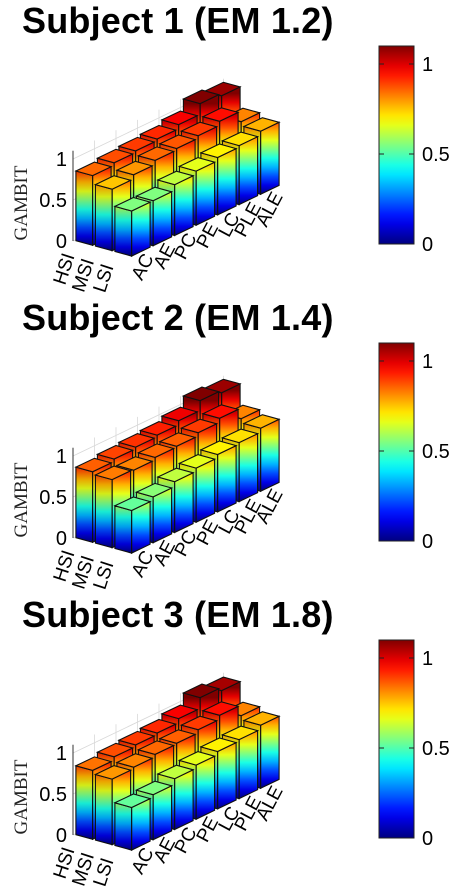  Describe the element at coordinates (178, 614) in the screenshot. I see `chart-title-3: Subject 3 (EM 1.8)` at that location.